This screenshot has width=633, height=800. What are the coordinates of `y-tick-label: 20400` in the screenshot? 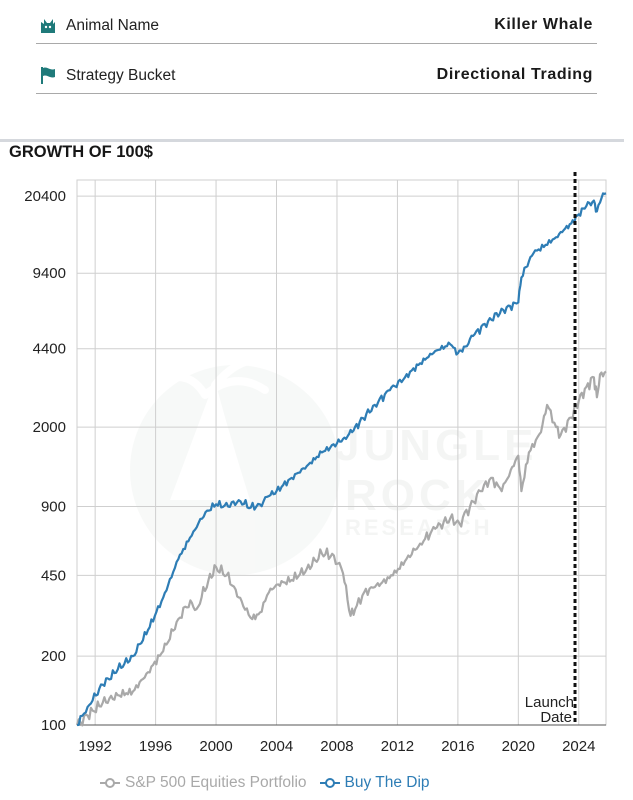 It's located at (45, 196).